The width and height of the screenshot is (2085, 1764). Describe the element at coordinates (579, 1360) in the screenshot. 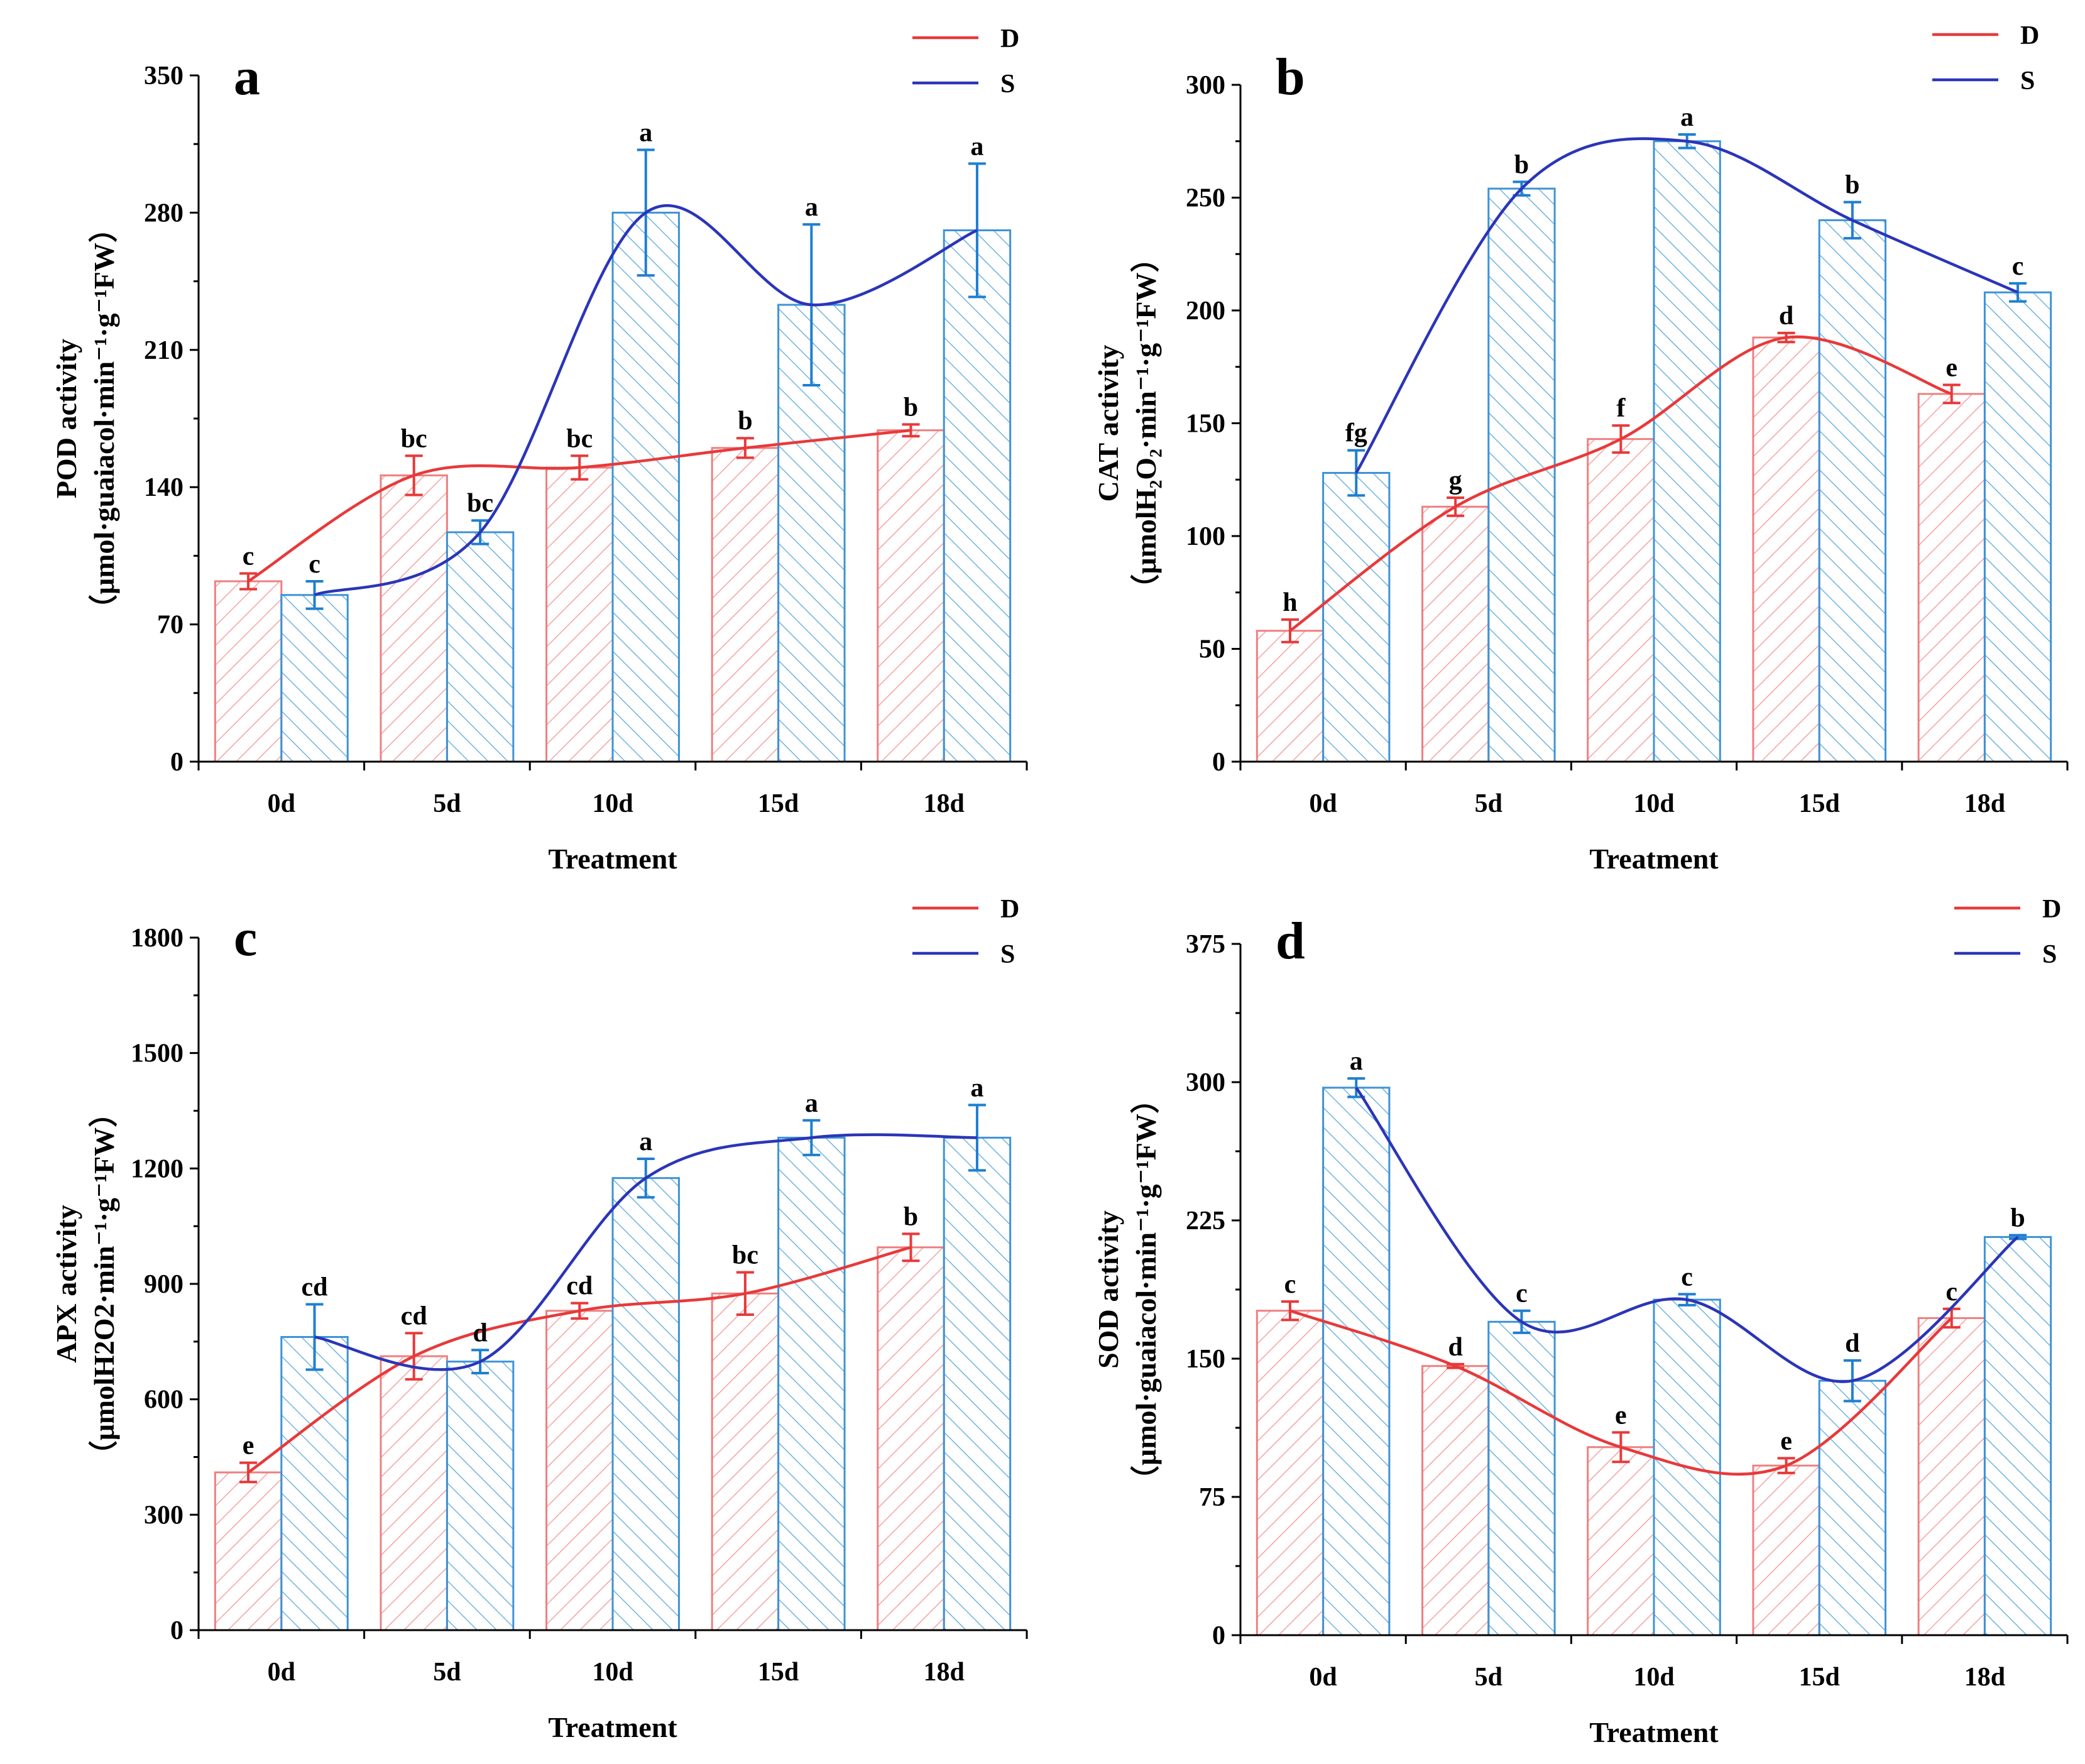

I see `series-line-c-D` at that location.